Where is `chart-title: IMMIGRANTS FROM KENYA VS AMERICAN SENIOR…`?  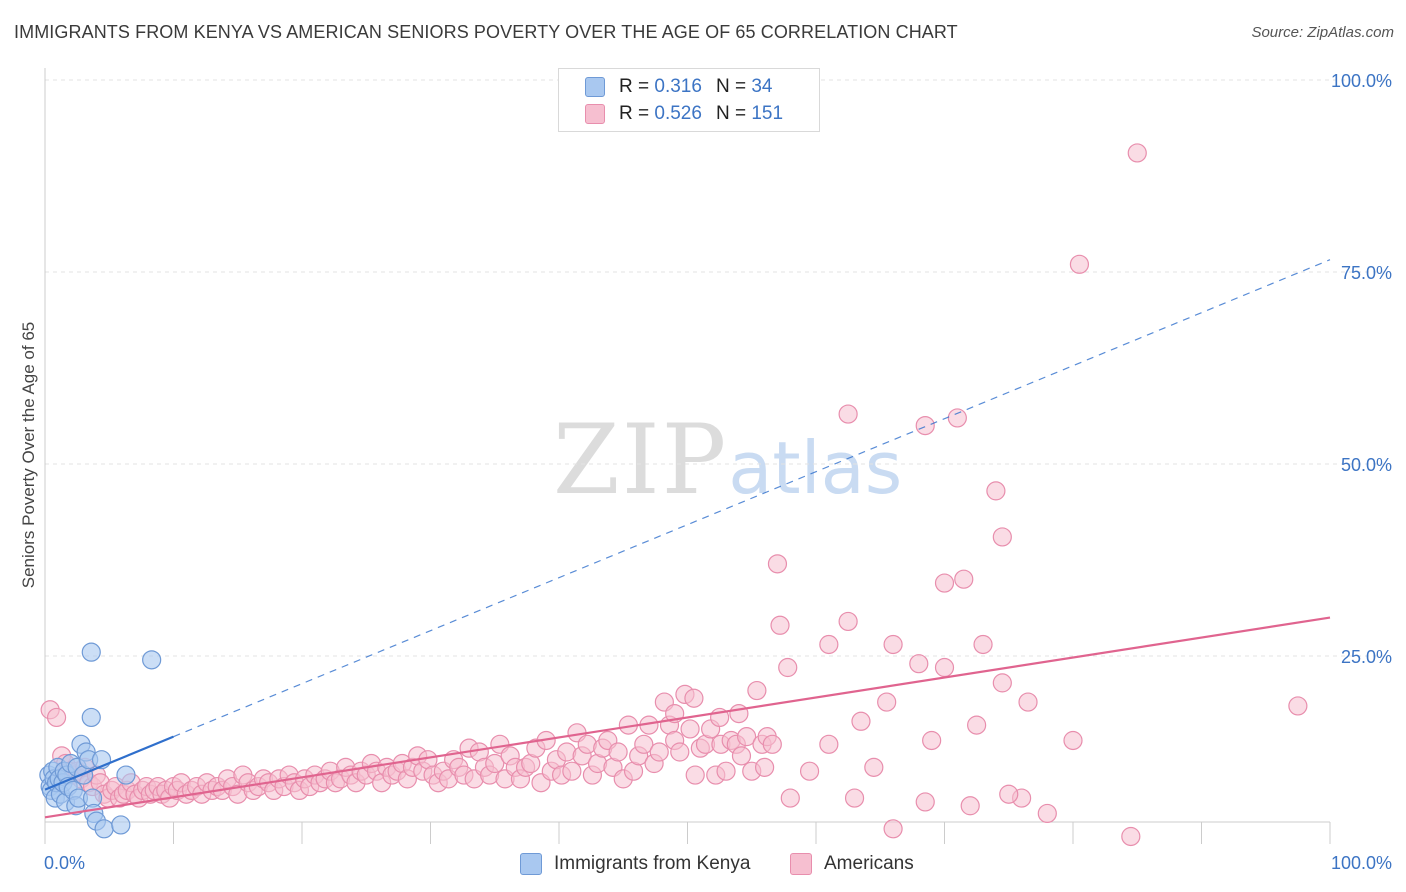
chart-title: IMMIGRANTS FROM KENYA VS AMERICAN SENIOR… is located at coordinates (486, 32).